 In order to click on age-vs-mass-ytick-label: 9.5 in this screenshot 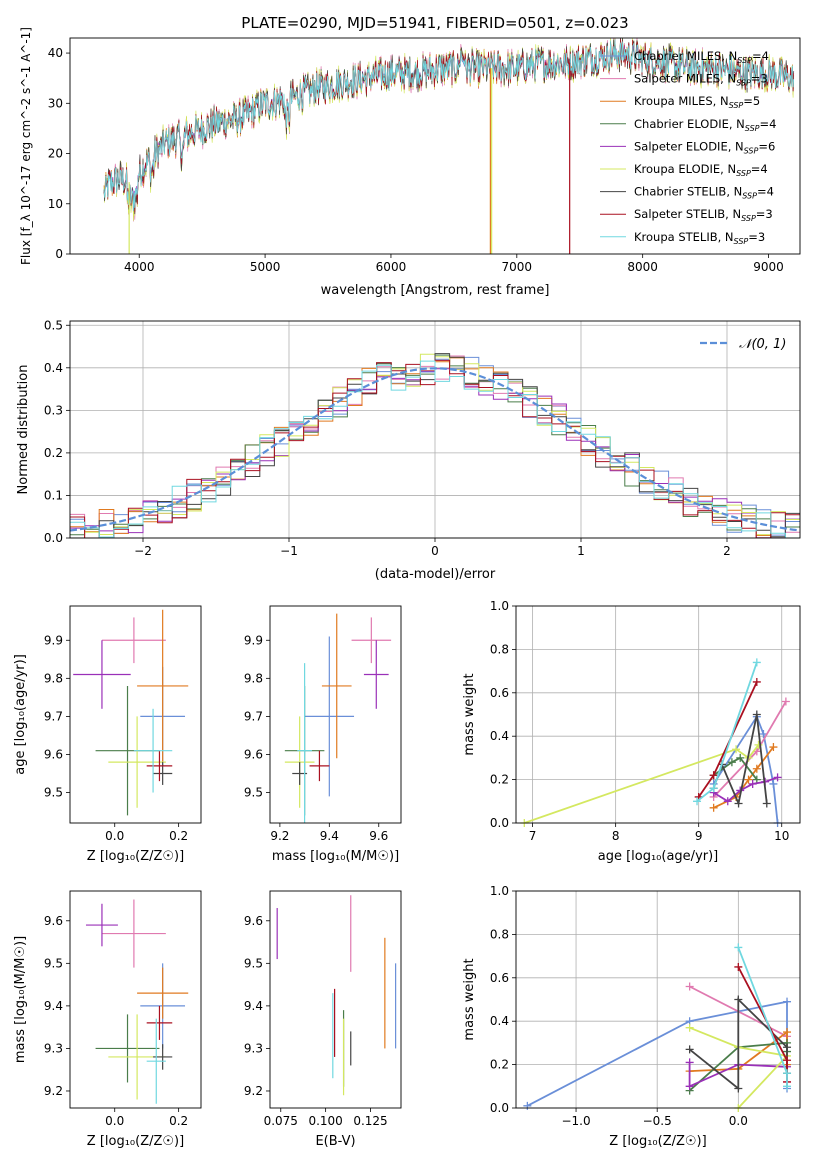, I will do `click(253, 793)`.